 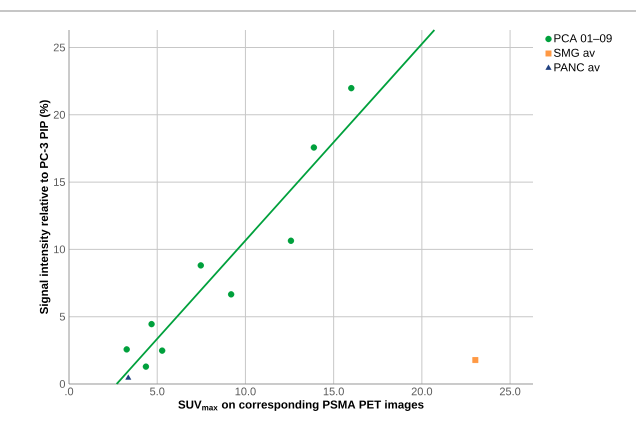 I want to click on legend-label: SMG av, so click(x=574, y=52).